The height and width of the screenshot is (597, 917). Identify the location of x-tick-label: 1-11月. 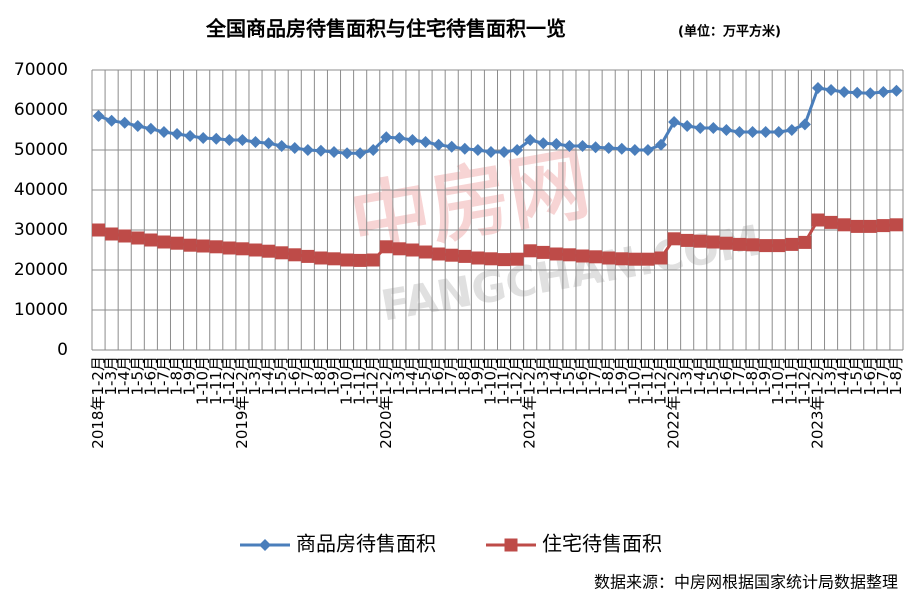
(504, 380).